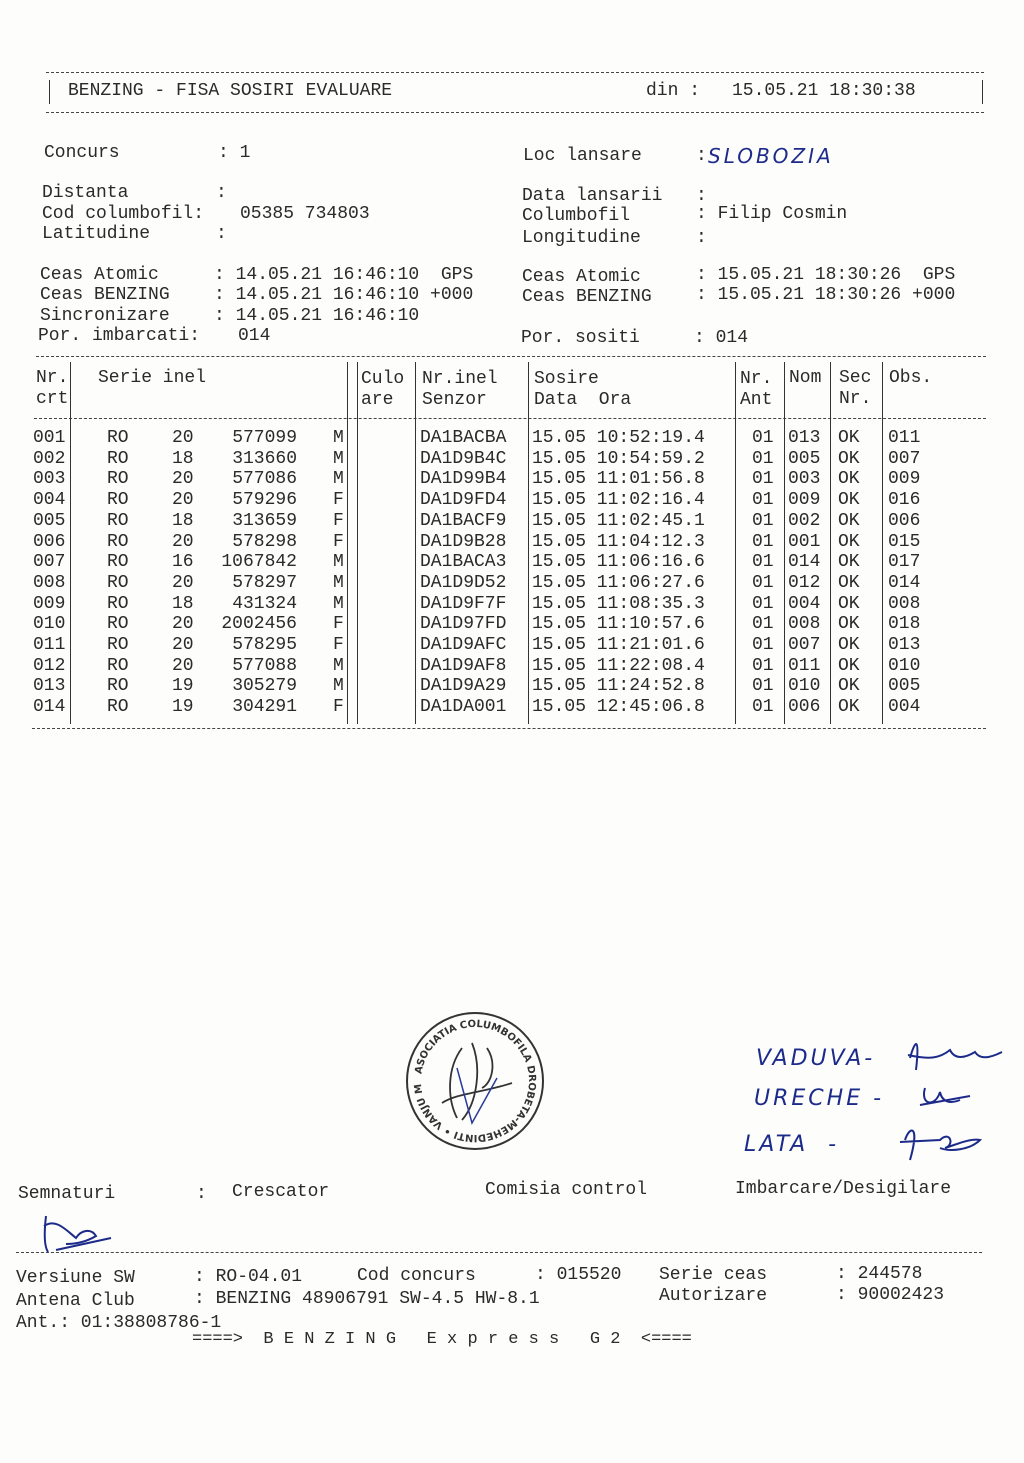 The height and width of the screenshot is (1463, 1024). What do you see at coordinates (367, 1299) in the screenshot?
I see `antena-club-value: : BENZING 48906791 SW-4.5 HW-8.1` at bounding box center [367, 1299].